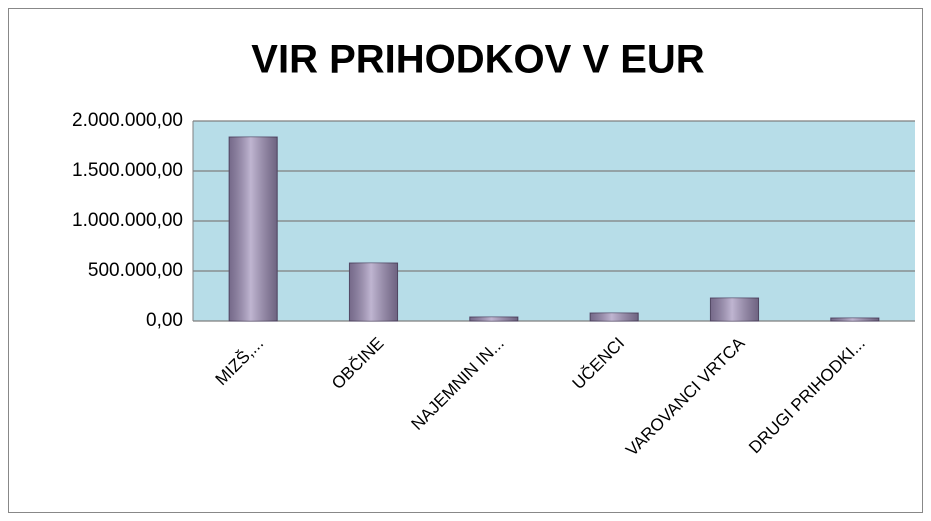 Image resolution: width=931 pixels, height=521 pixels. I want to click on y-tick-label: 1.000.000,00, so click(127, 220).